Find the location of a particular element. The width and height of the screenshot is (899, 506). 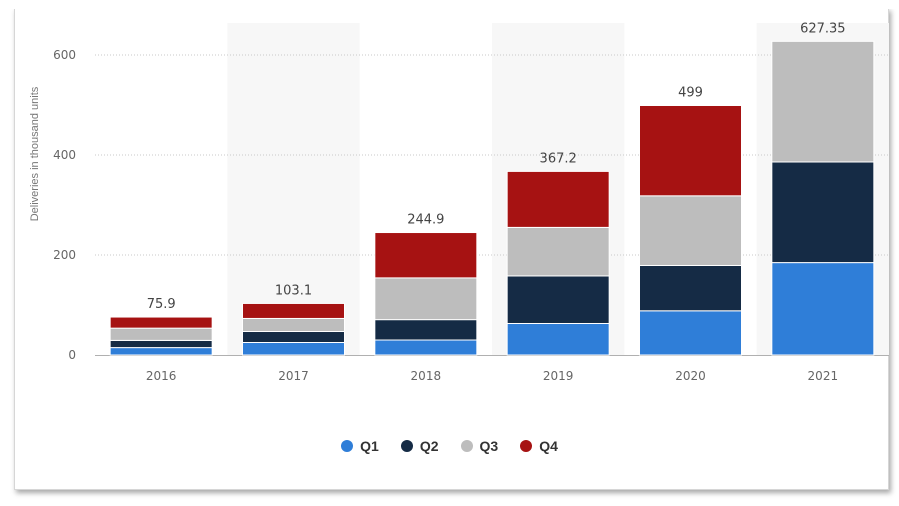

column-band is located at coordinates (293, 189).